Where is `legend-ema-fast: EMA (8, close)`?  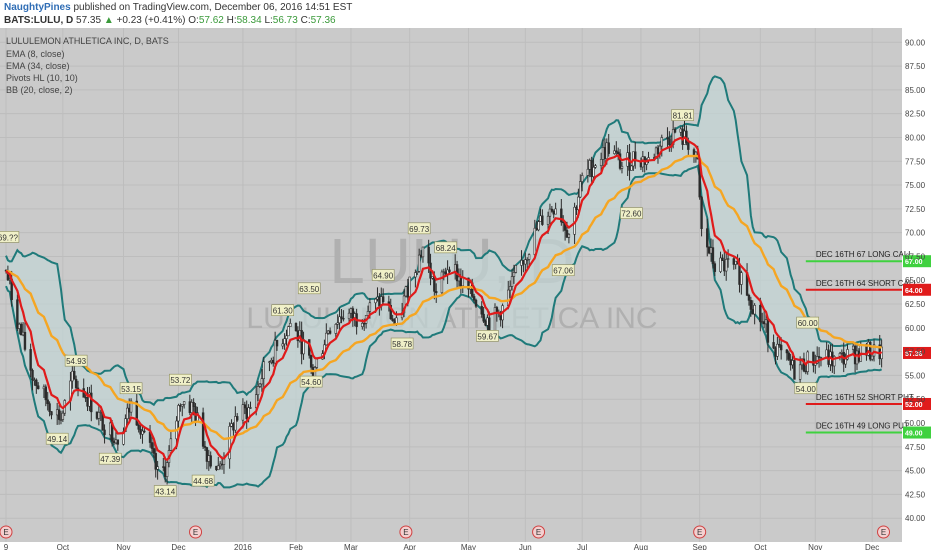
legend-ema-fast: EMA (8, close) is located at coordinates (35, 54).